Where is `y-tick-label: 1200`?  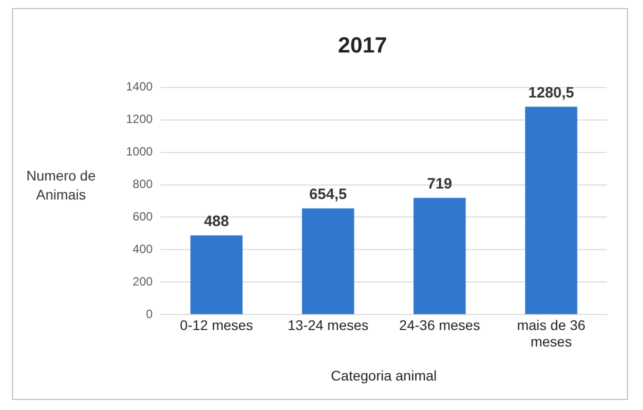
y-tick-label: 1200 is located at coordinates (140, 119).